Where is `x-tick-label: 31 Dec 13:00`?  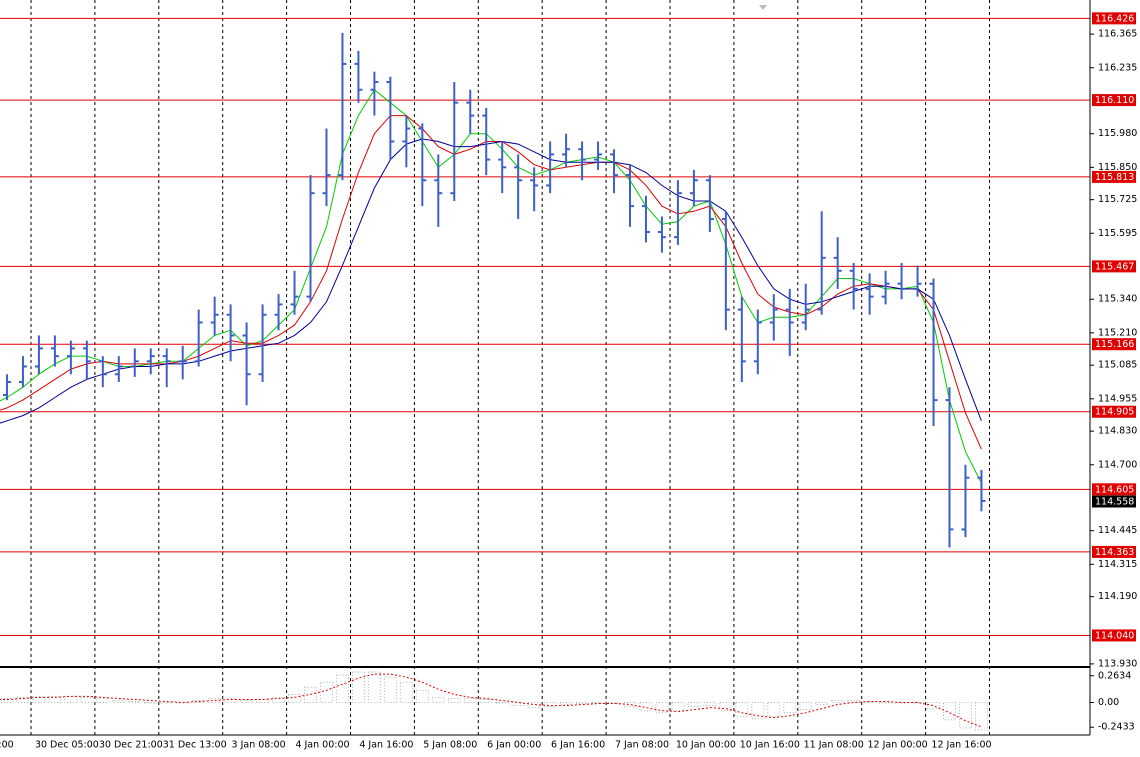 x-tick-label: 31 Dec 13:00 is located at coordinates (195, 745).